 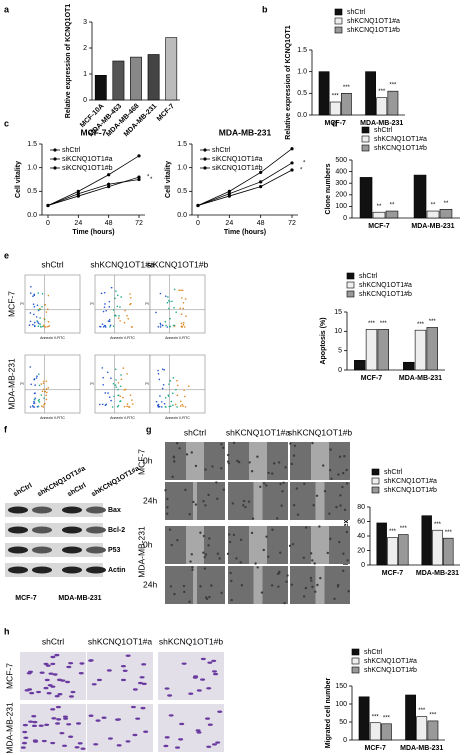 I want to click on y-tick-label: 1.0, so click(x=182, y=168).